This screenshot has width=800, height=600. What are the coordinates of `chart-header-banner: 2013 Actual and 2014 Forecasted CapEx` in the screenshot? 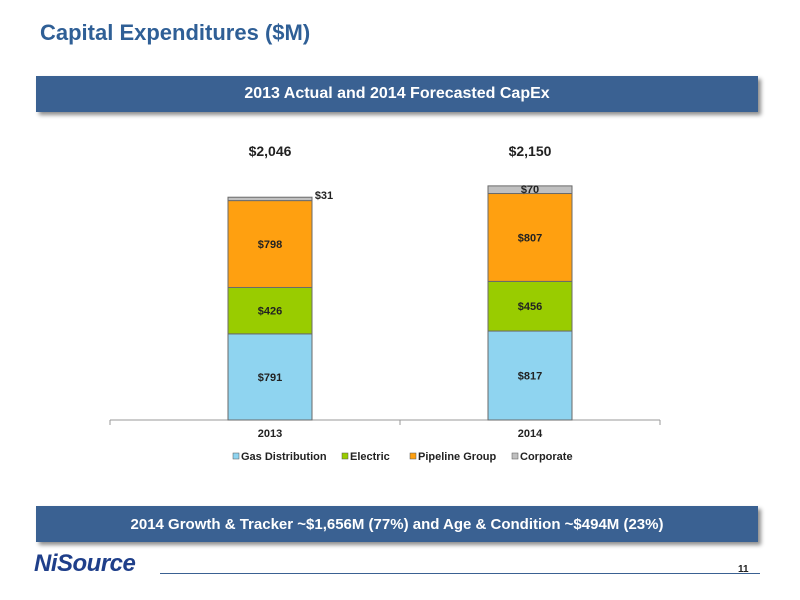 It's located at (397, 94).